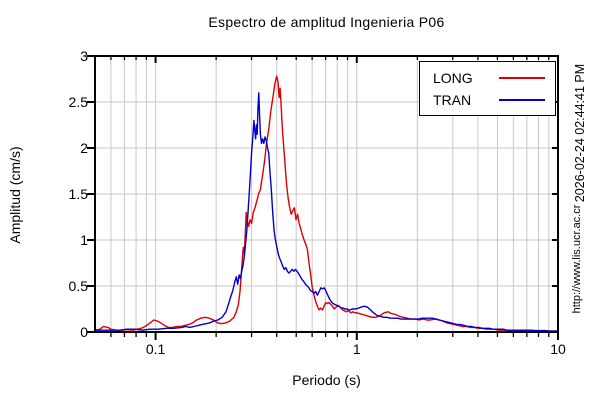  What do you see at coordinates (84, 56) in the screenshot?
I see `y-tick-label: 3` at bounding box center [84, 56].